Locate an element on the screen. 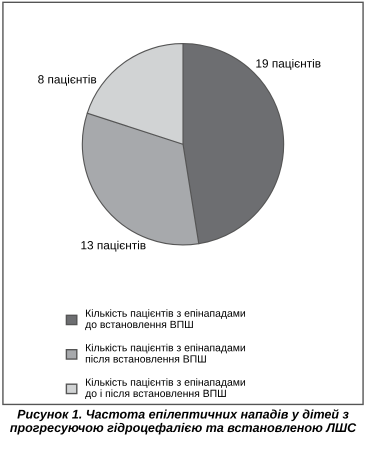  legend-label: Кількість пацієнтів з епінападами до встановлення ВПШ is located at coordinates (165, 319).